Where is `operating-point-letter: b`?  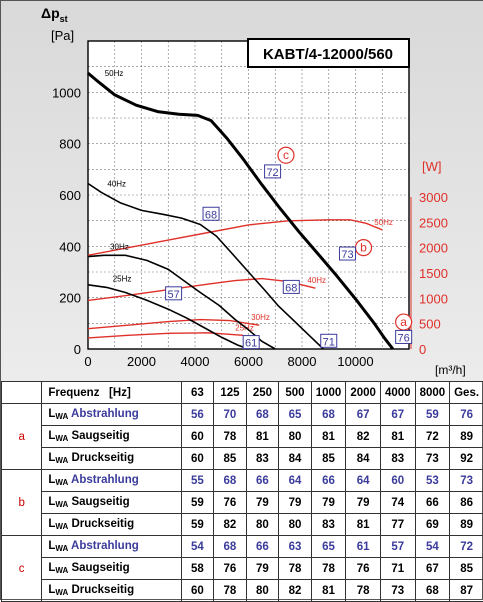
operating-point-letter: b is located at coordinates (363, 248).